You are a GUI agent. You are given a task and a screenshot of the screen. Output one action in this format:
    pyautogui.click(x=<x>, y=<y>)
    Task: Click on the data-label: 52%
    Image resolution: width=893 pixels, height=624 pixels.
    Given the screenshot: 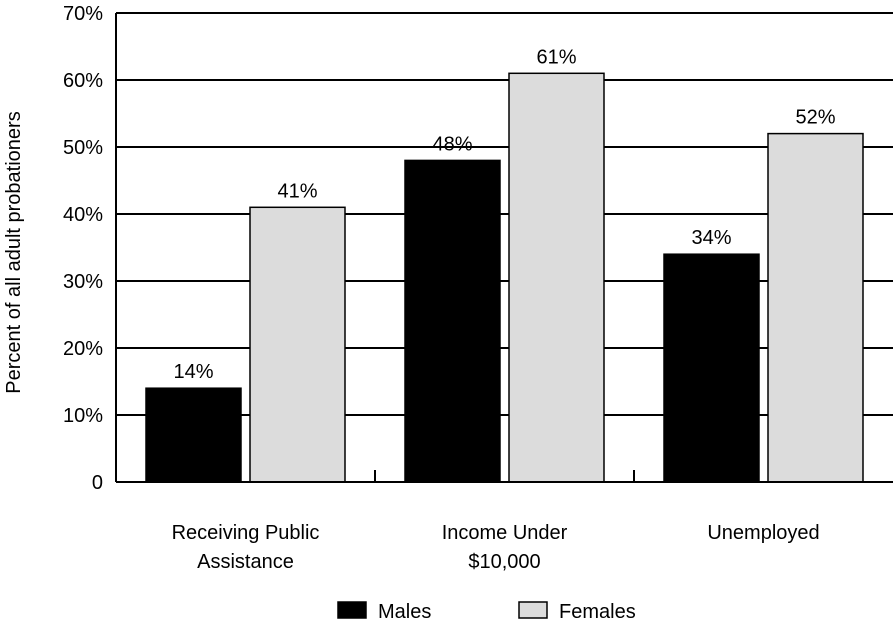 What is the action you would take?
    pyautogui.click(x=815, y=118)
    